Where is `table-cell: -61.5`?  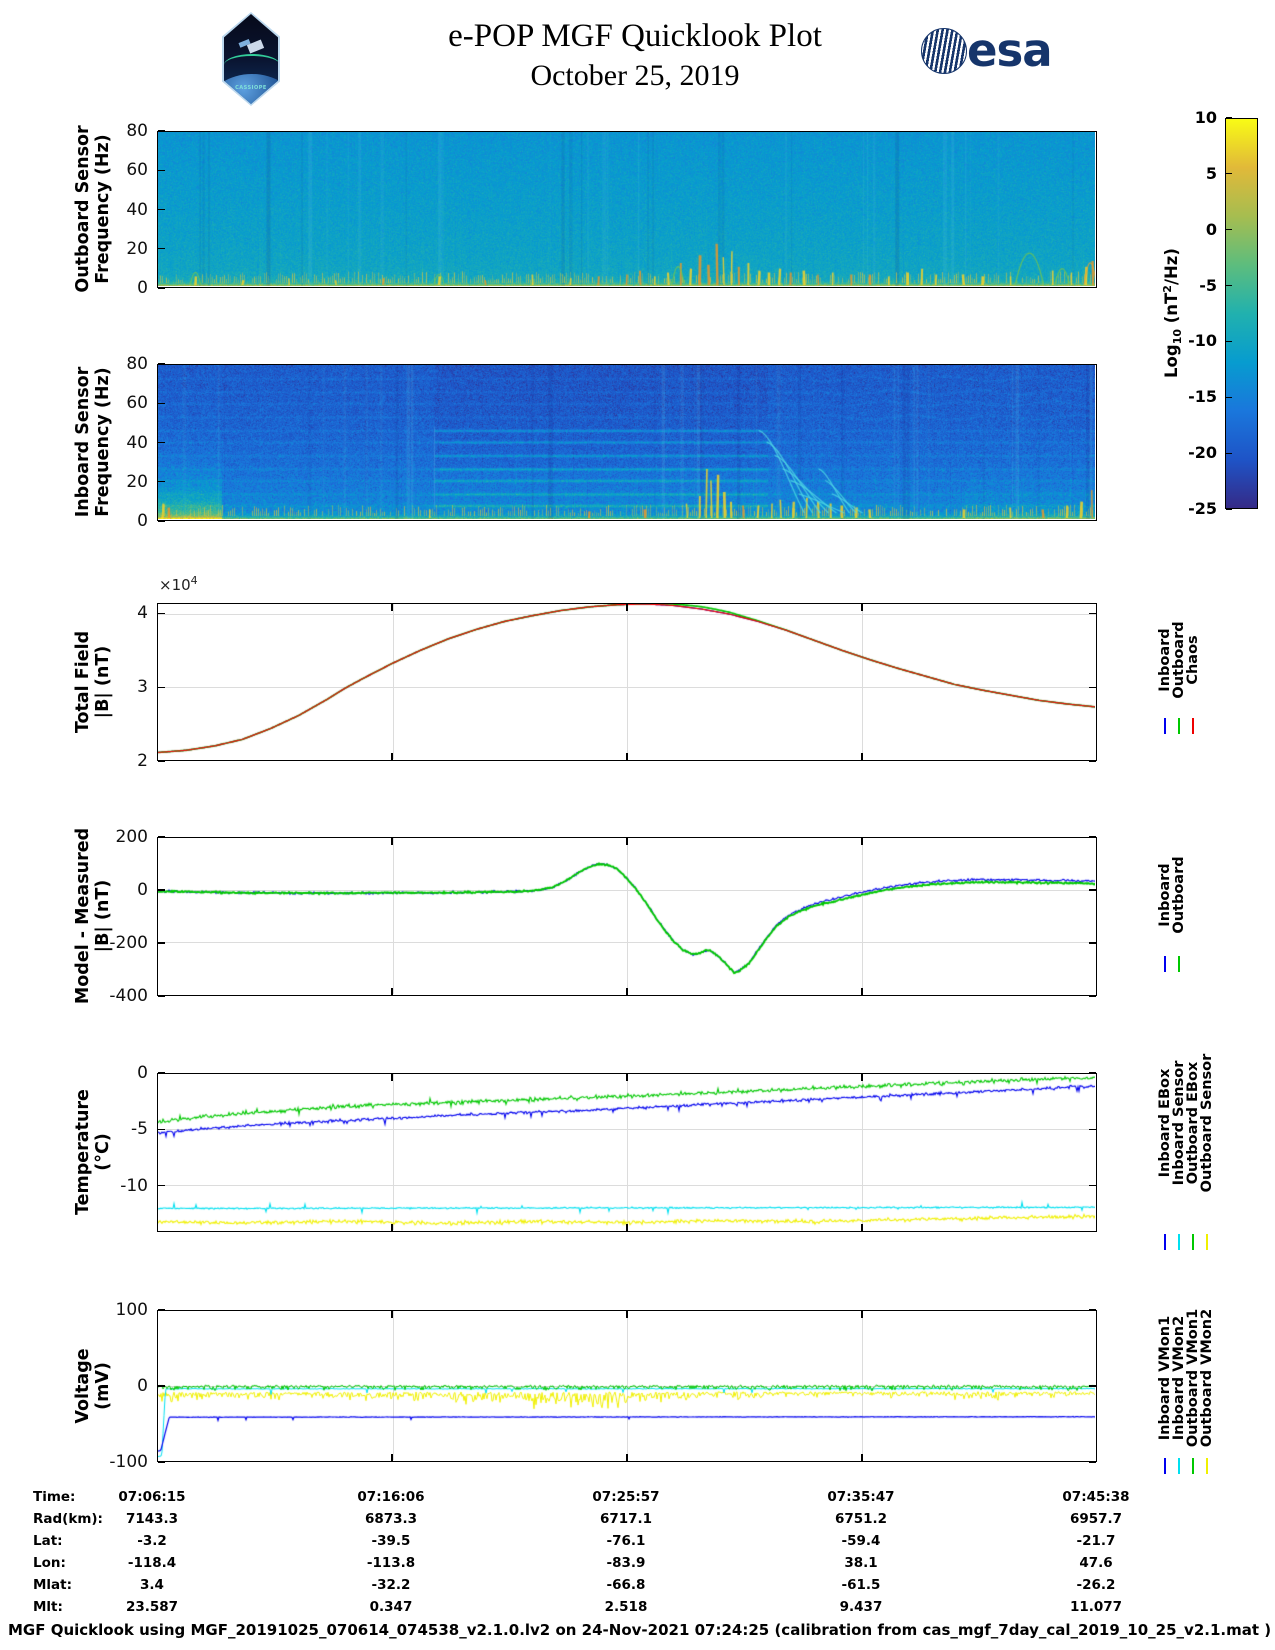
table-cell: -61.5 is located at coordinates (861, 1585).